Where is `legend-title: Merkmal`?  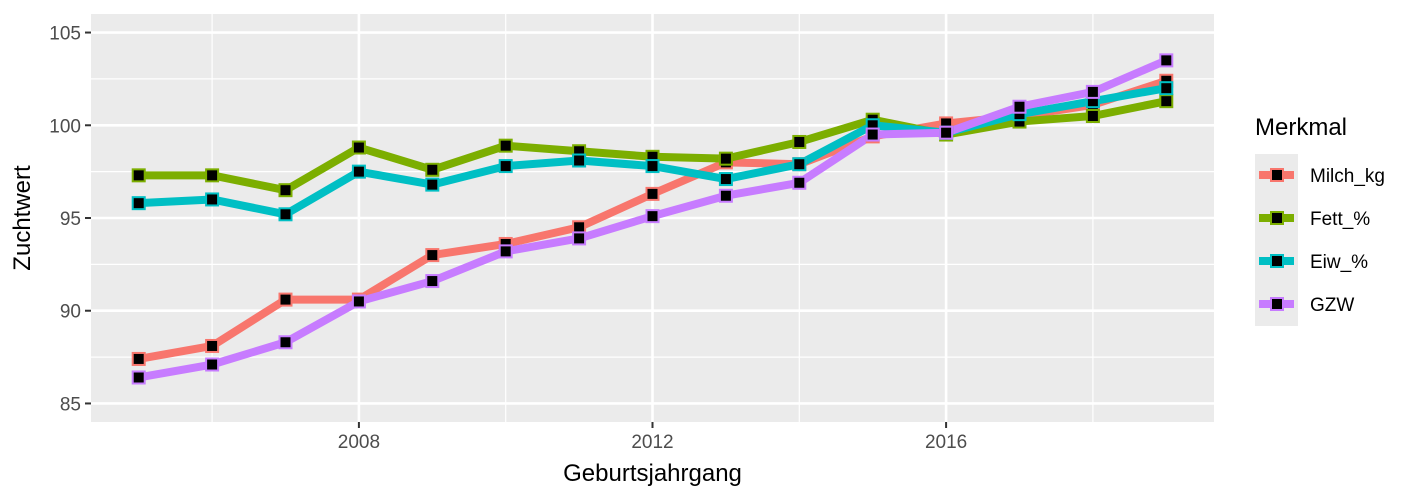
legend-title: Merkmal is located at coordinates (1301, 127).